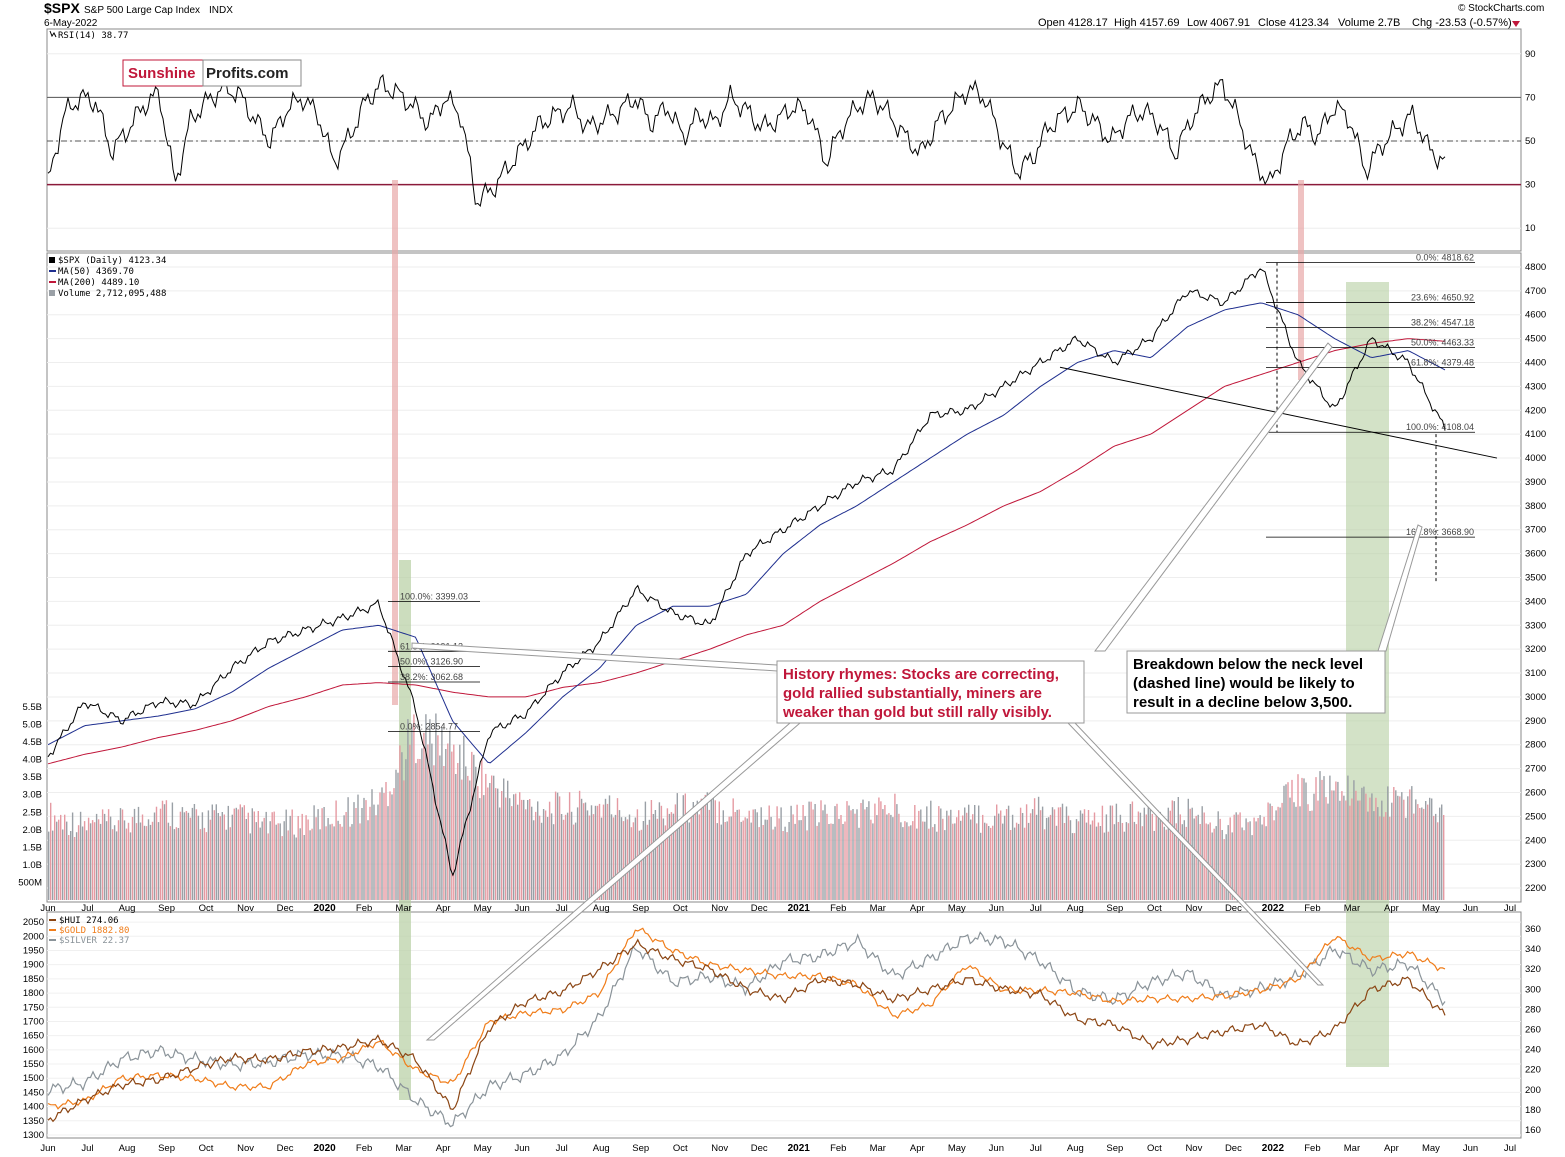  I want to click on month-label-top: Jul, so click(1036, 908).